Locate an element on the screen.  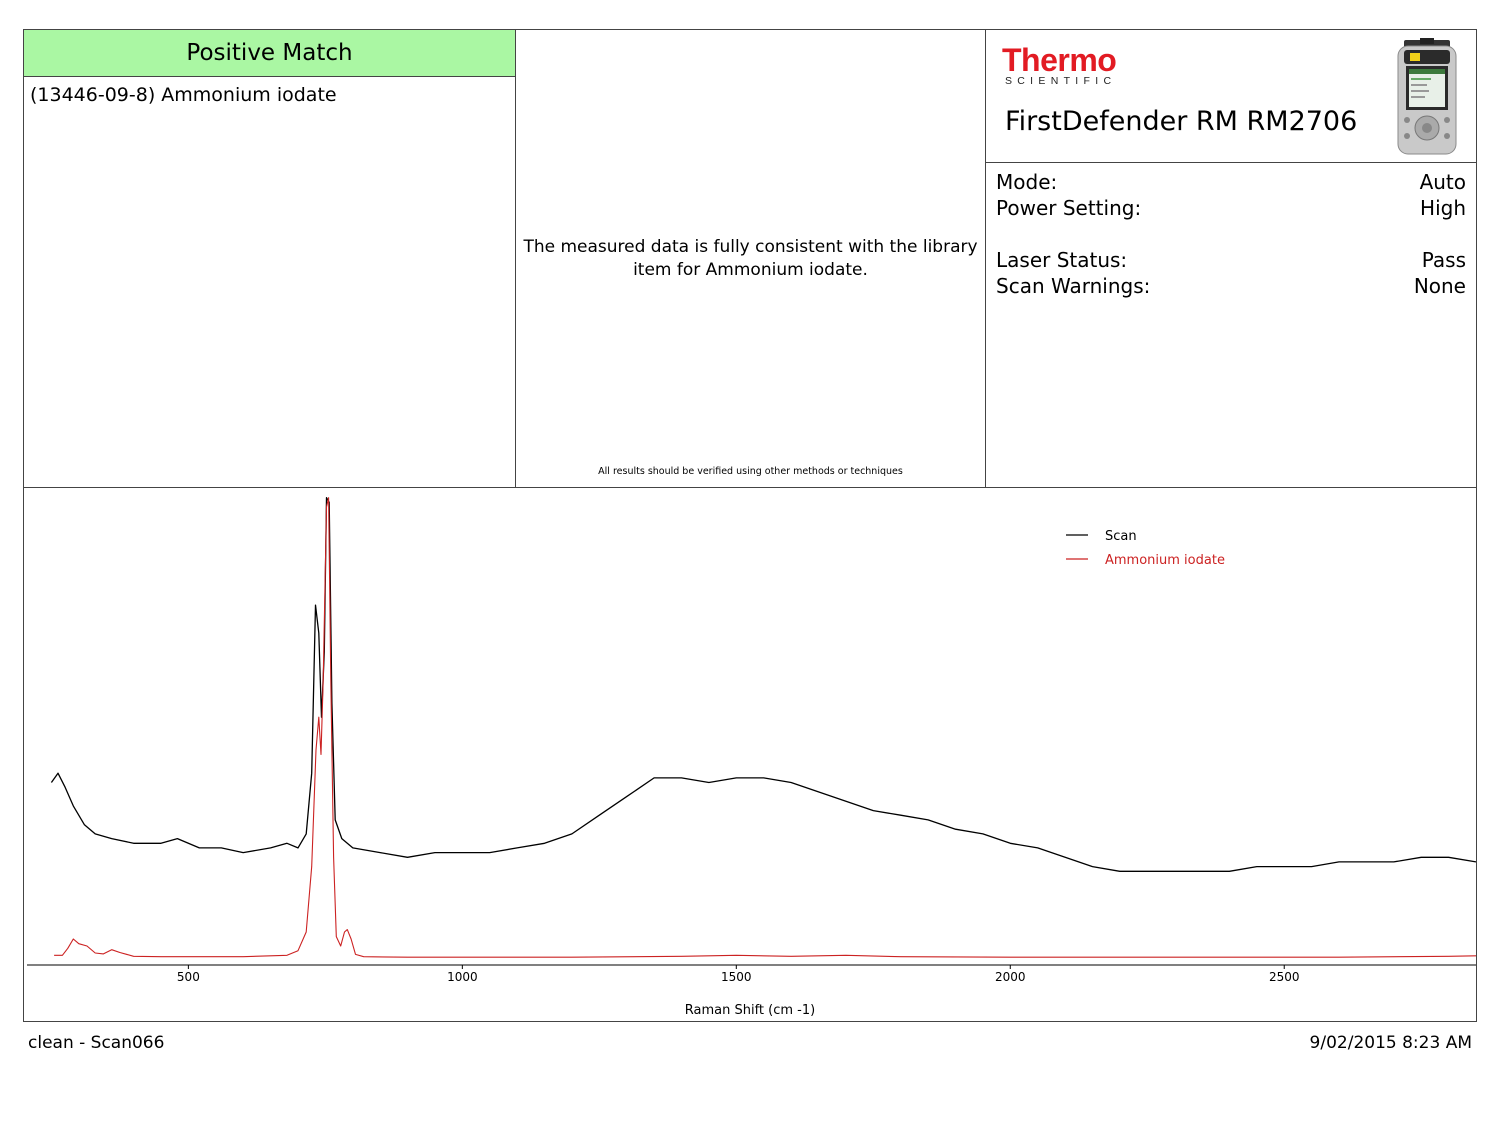
x-tick-label: 2000 is located at coordinates (1010, 977).